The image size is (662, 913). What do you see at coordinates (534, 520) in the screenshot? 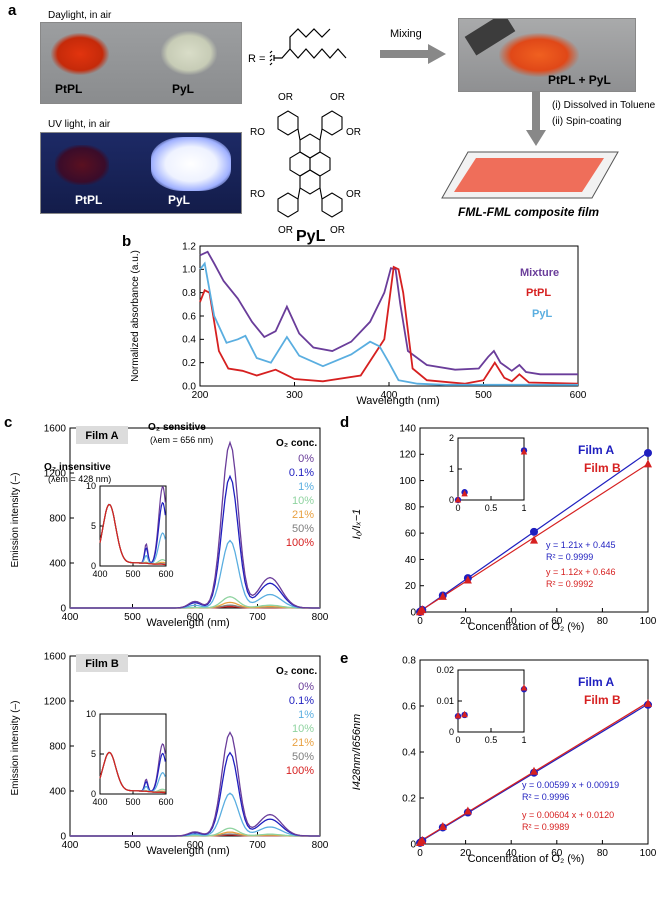
I see `sv-frame` at bounding box center [534, 520].